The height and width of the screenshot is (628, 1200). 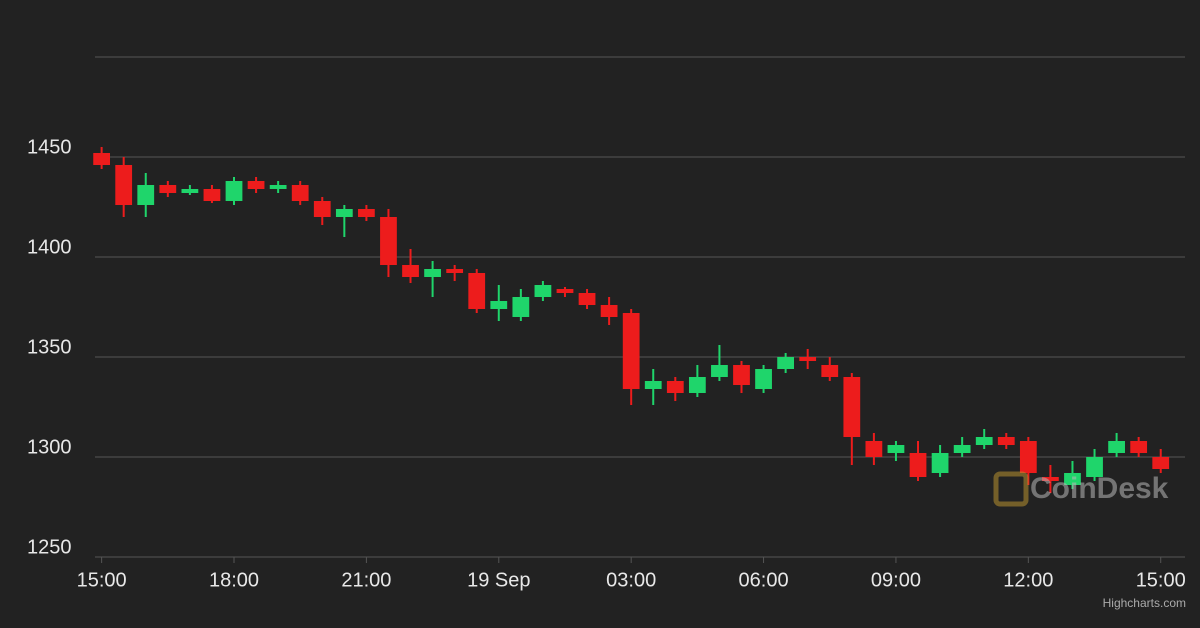 What do you see at coordinates (49, 347) in the screenshot?
I see `y-tick-label: 1350` at bounding box center [49, 347].